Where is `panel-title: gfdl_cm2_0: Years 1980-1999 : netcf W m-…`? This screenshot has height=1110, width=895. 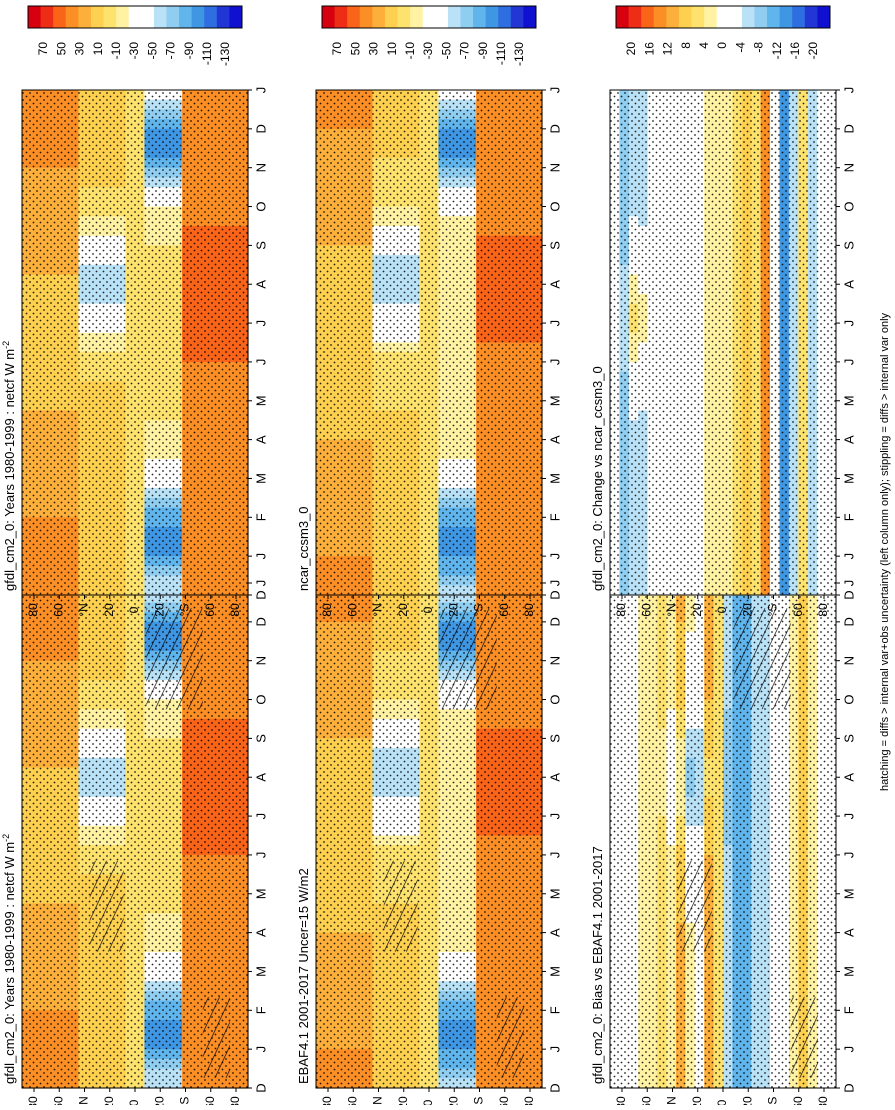
panel-title: gfdl_cm2_0: Years 1980-1999 : netcf W m-… is located at coordinates (9, 959).